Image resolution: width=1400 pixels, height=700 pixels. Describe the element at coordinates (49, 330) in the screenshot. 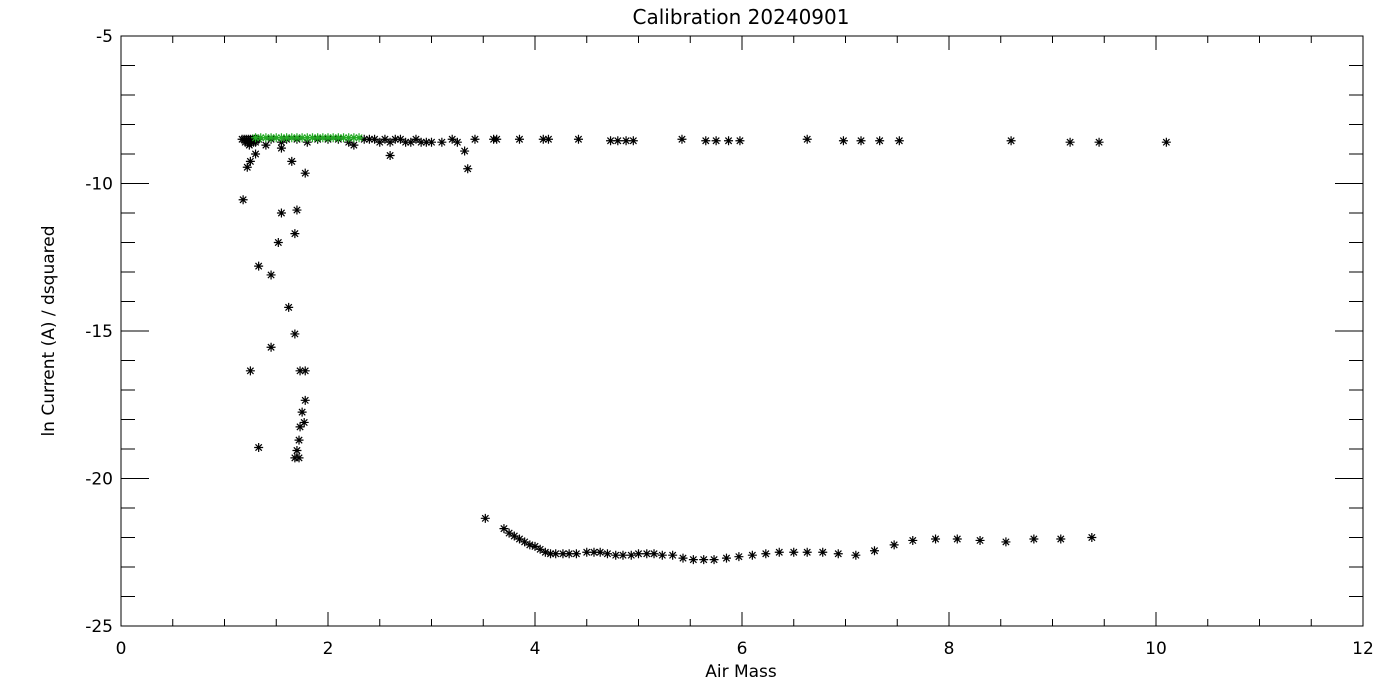

I see `y-axis-title: ln Current (A) / dsquared` at that location.